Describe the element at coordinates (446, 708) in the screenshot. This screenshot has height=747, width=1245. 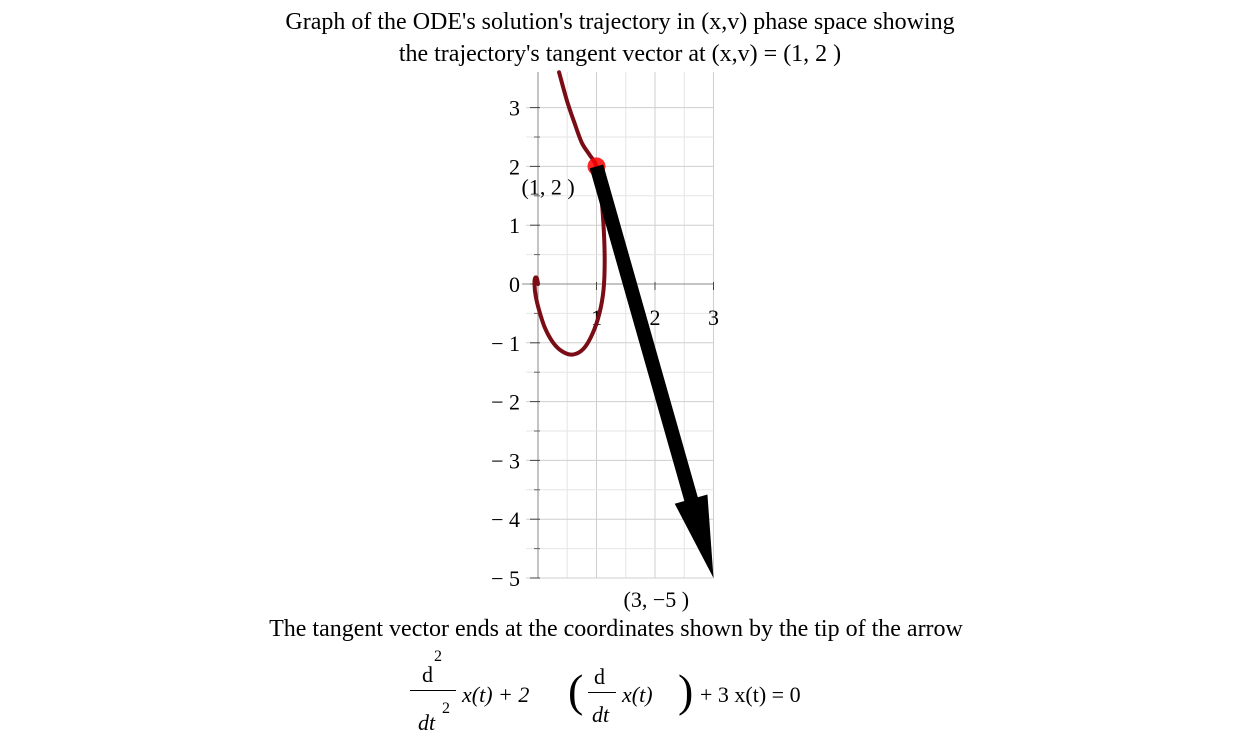
I see `eq-denominator-exponent: 2` at that location.